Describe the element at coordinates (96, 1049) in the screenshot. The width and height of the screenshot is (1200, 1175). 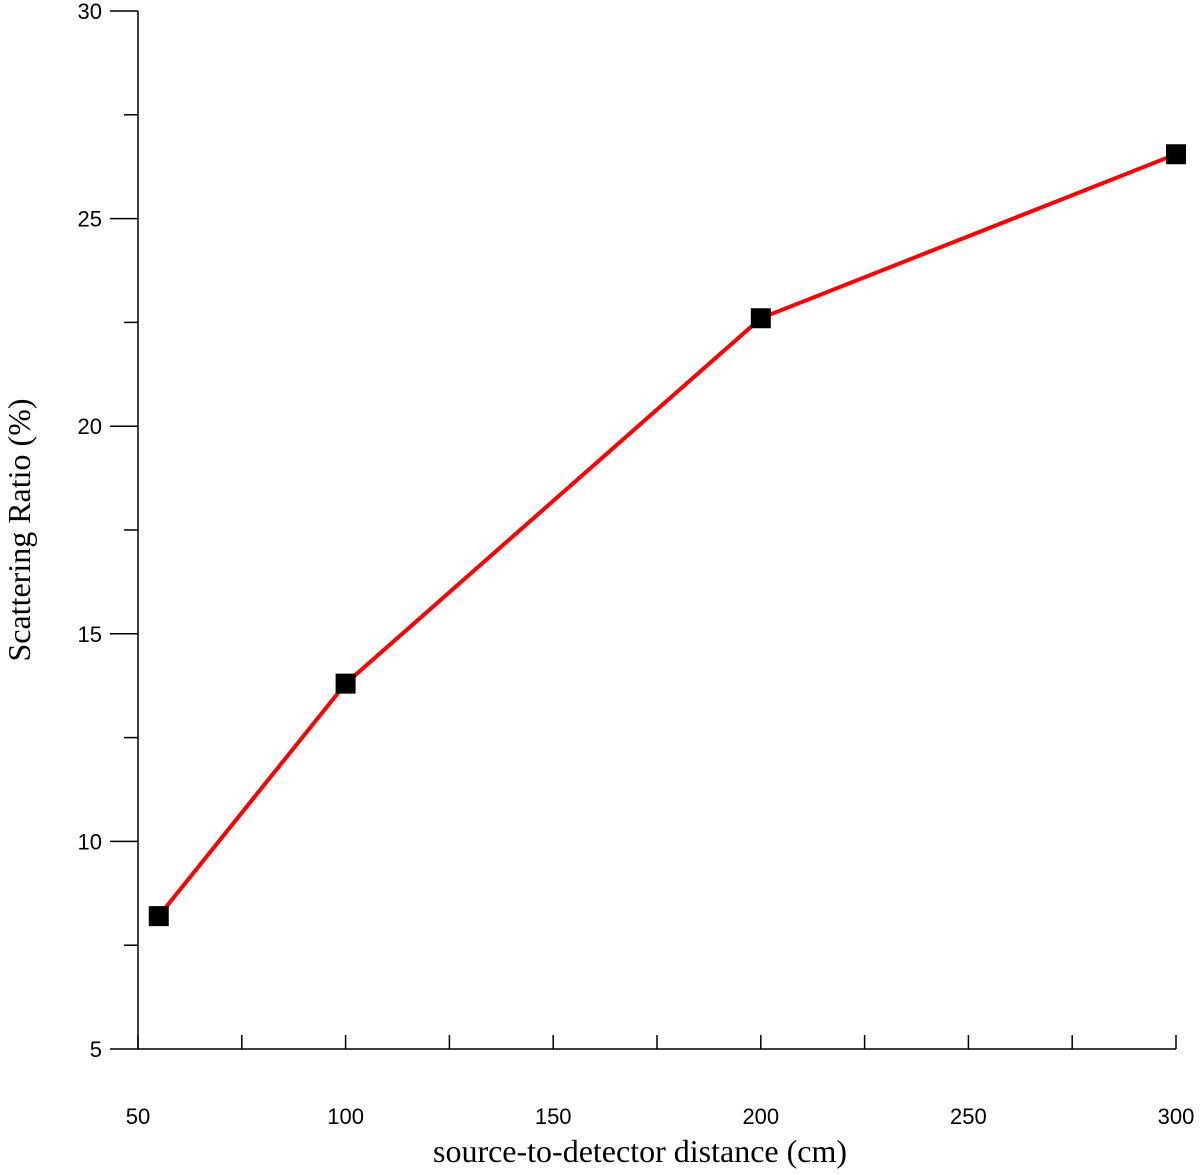
I see `y-tick-label: 5` at that location.